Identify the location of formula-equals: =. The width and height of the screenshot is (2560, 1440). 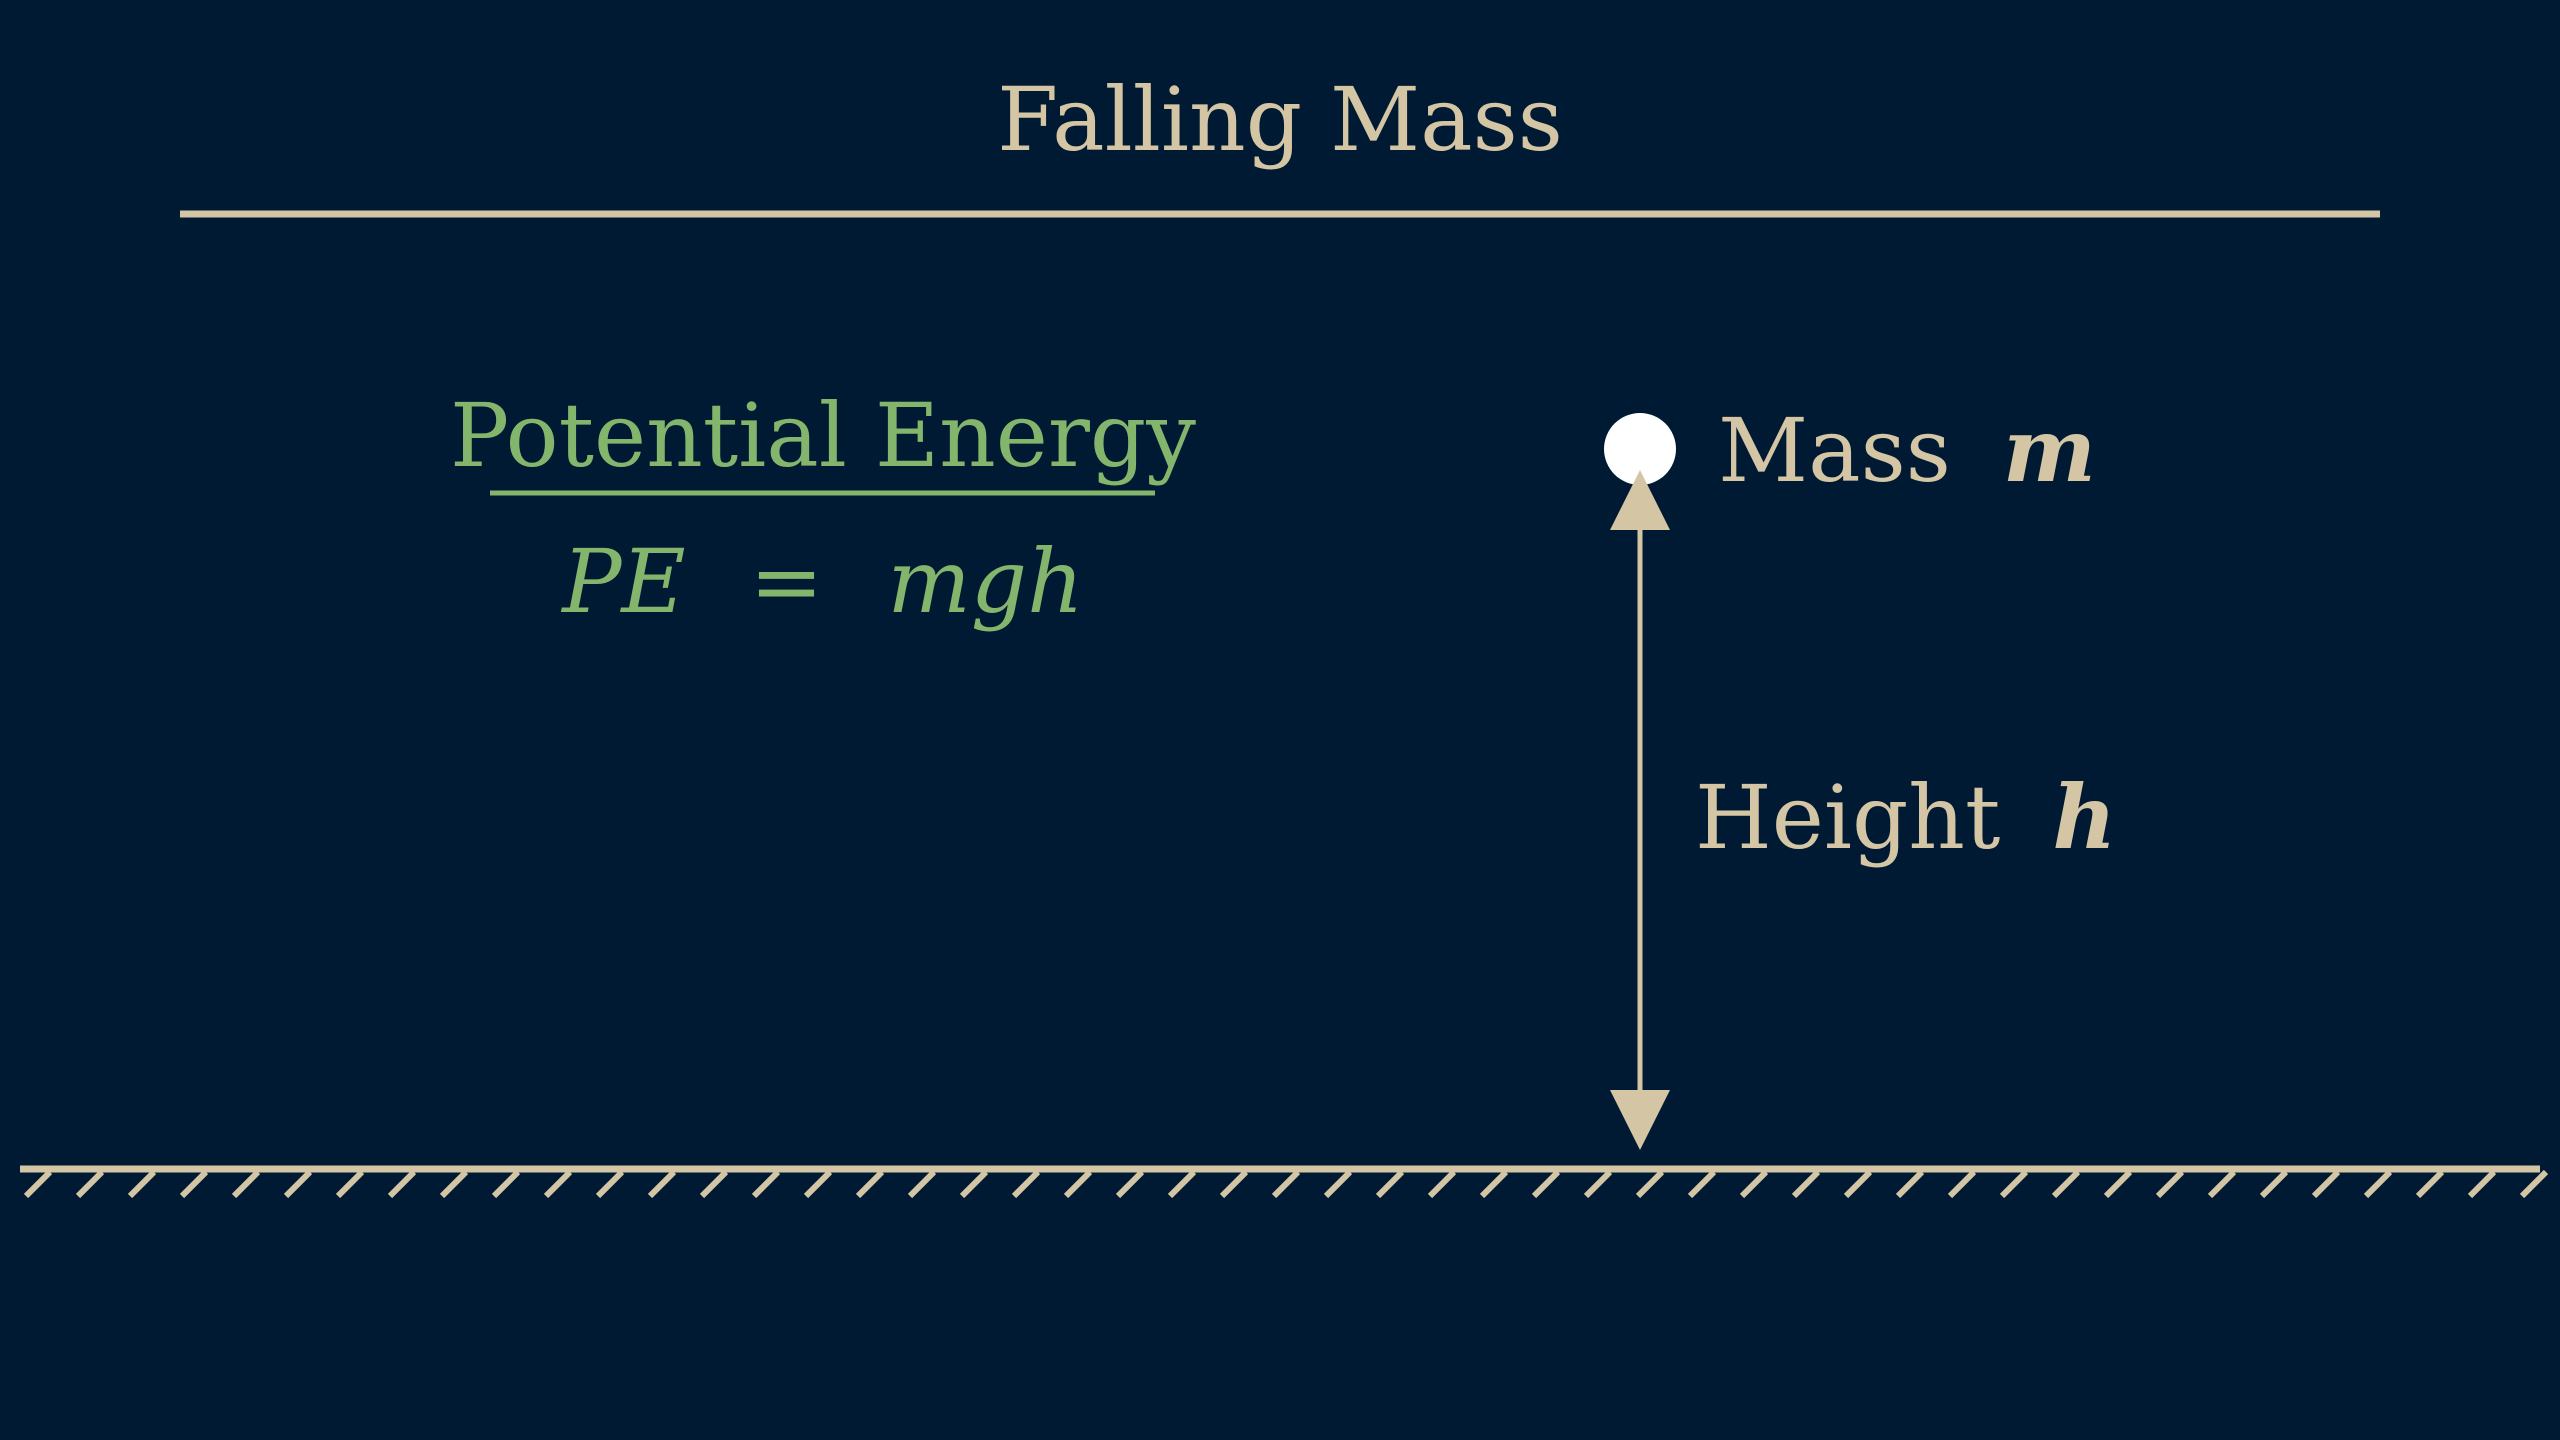
(787, 581).